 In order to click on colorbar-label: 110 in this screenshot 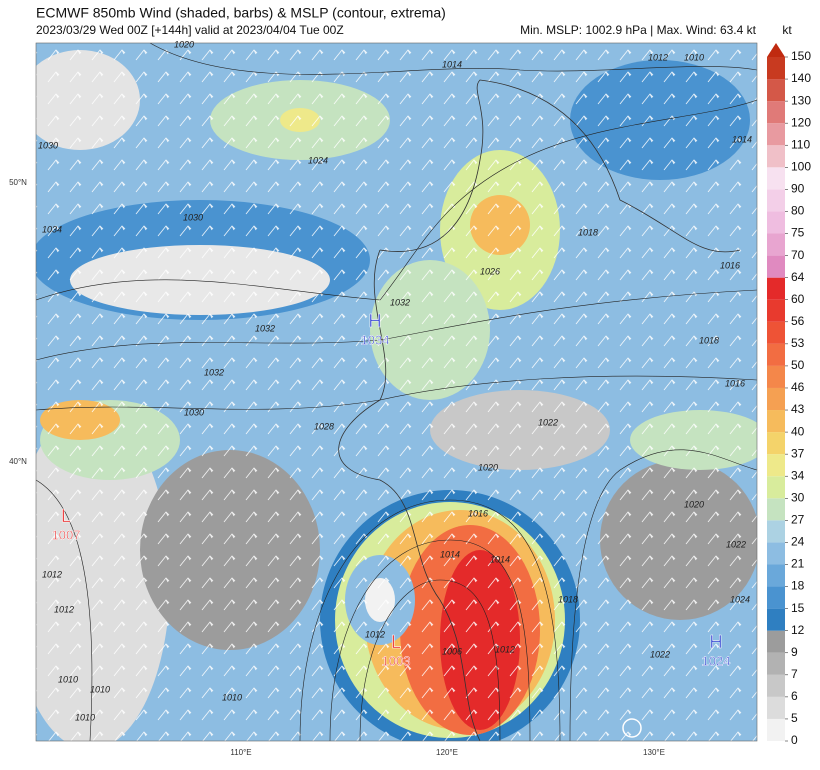, I will do `click(800, 144)`.